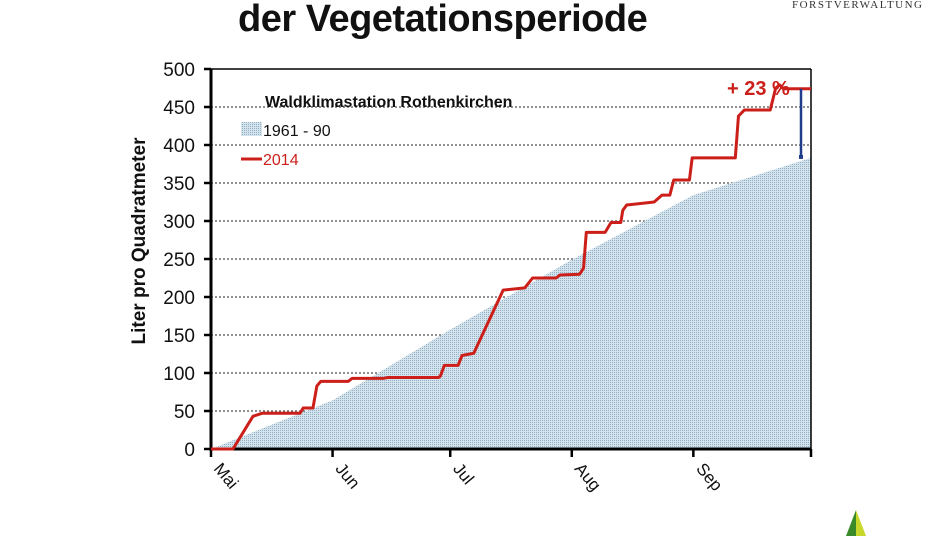 The image size is (952, 536). I want to click on y-tick-label: 350, so click(179, 184).